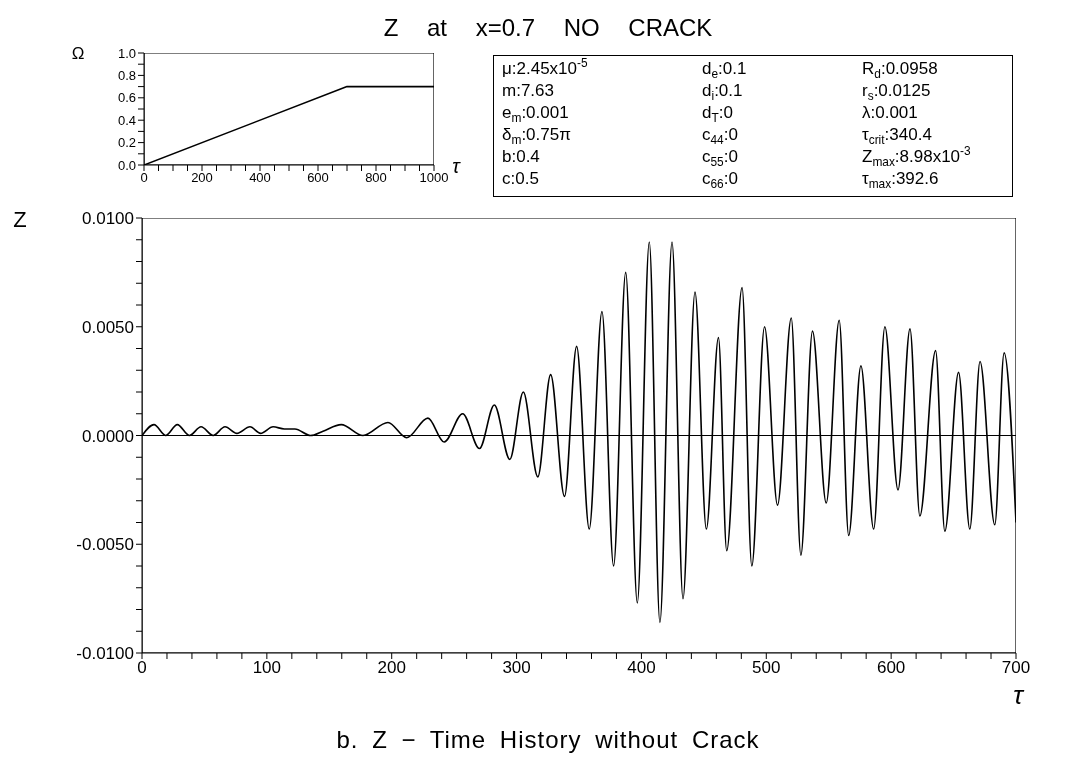  I want to click on text: τ$_{max}$:392.6, so click(901, 180).